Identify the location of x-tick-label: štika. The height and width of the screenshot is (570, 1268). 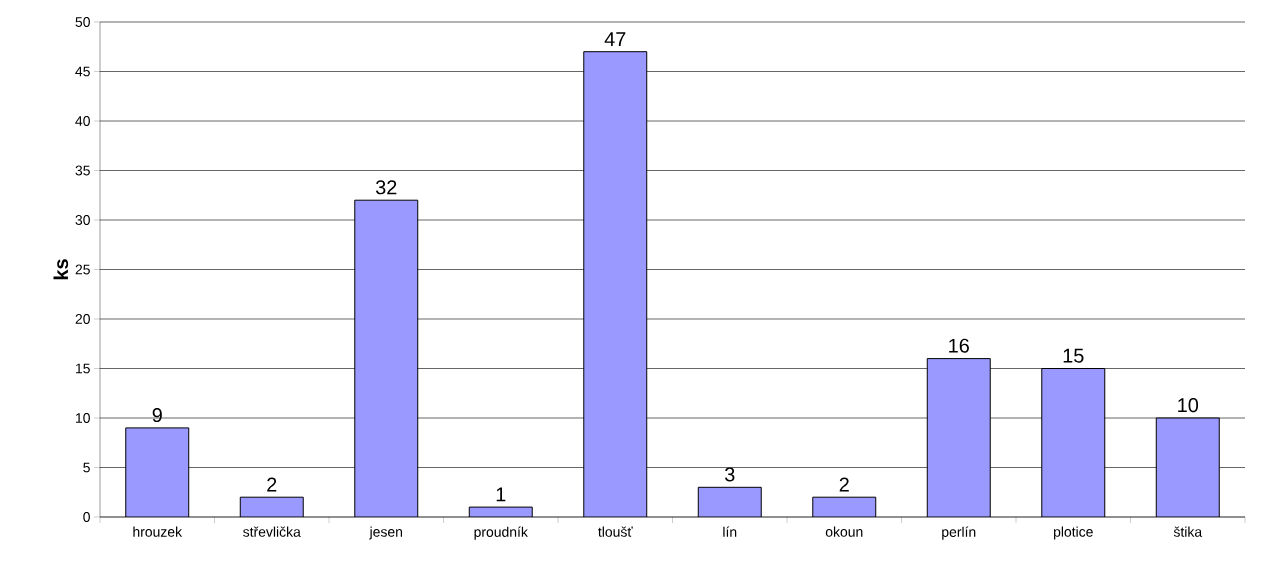
(1188, 531).